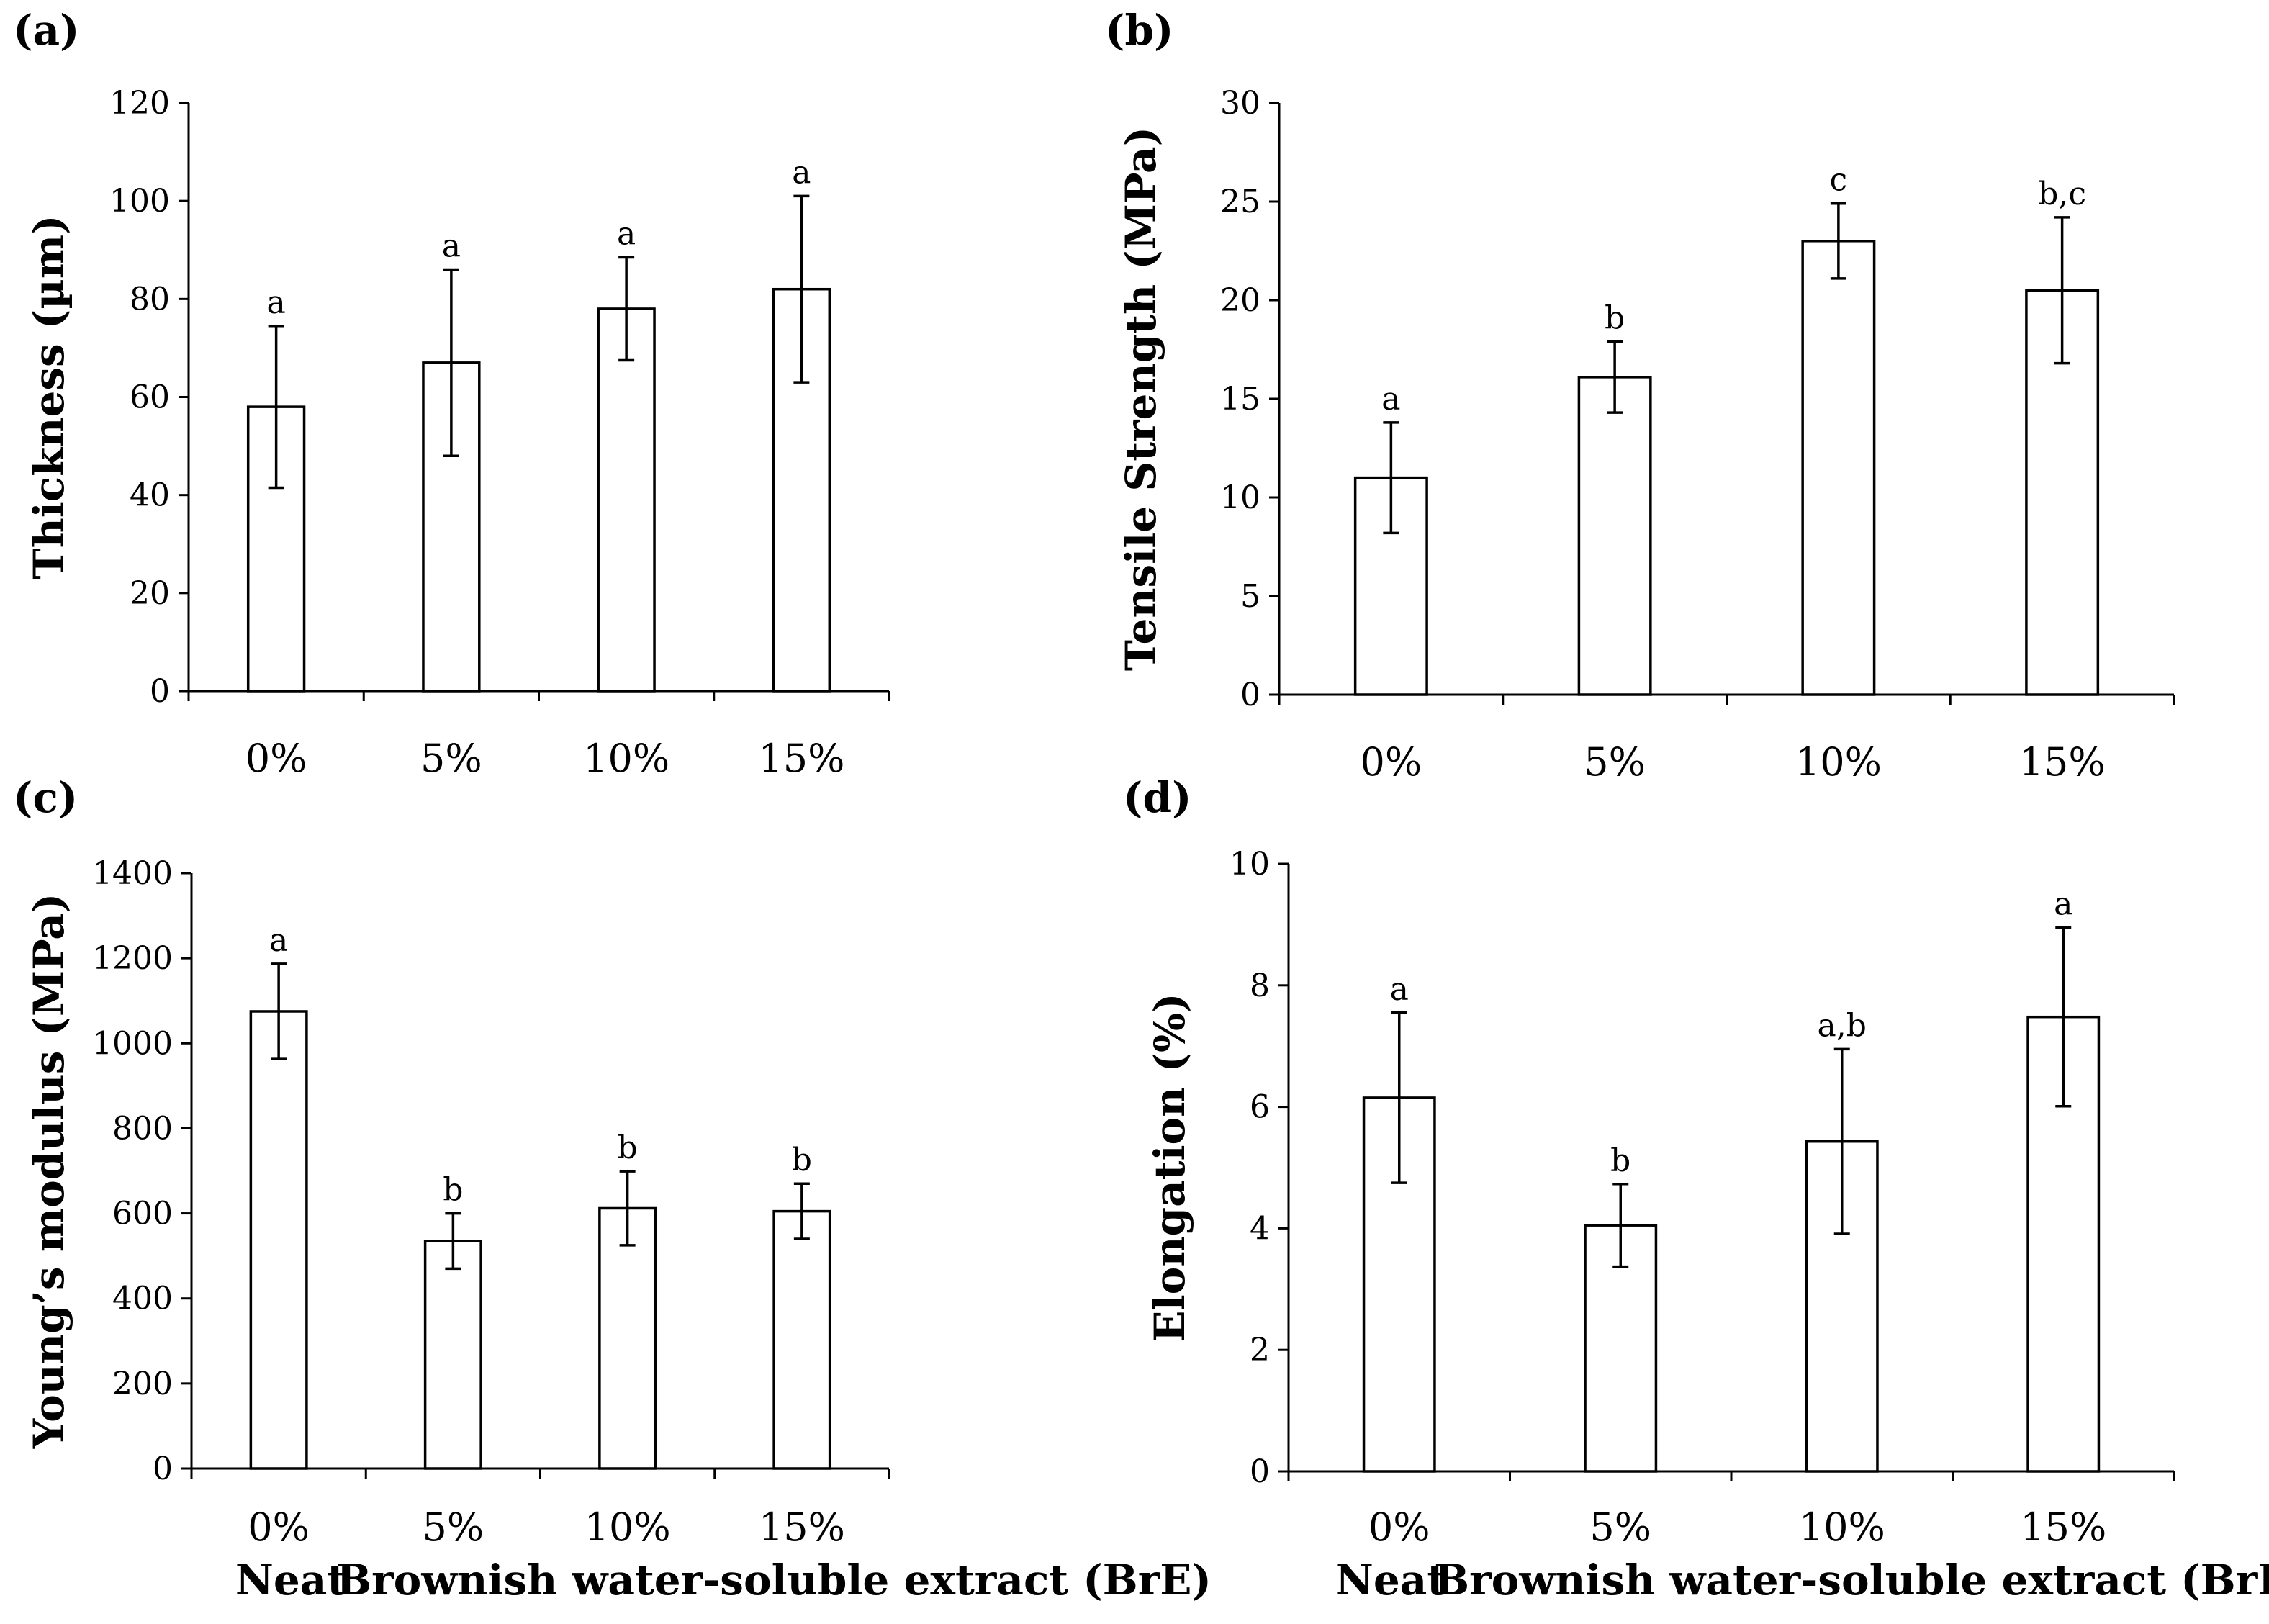 This screenshot has width=2269, height=1624. What do you see at coordinates (132, 873) in the screenshot?
I see `y-tick-label: 1400` at bounding box center [132, 873].